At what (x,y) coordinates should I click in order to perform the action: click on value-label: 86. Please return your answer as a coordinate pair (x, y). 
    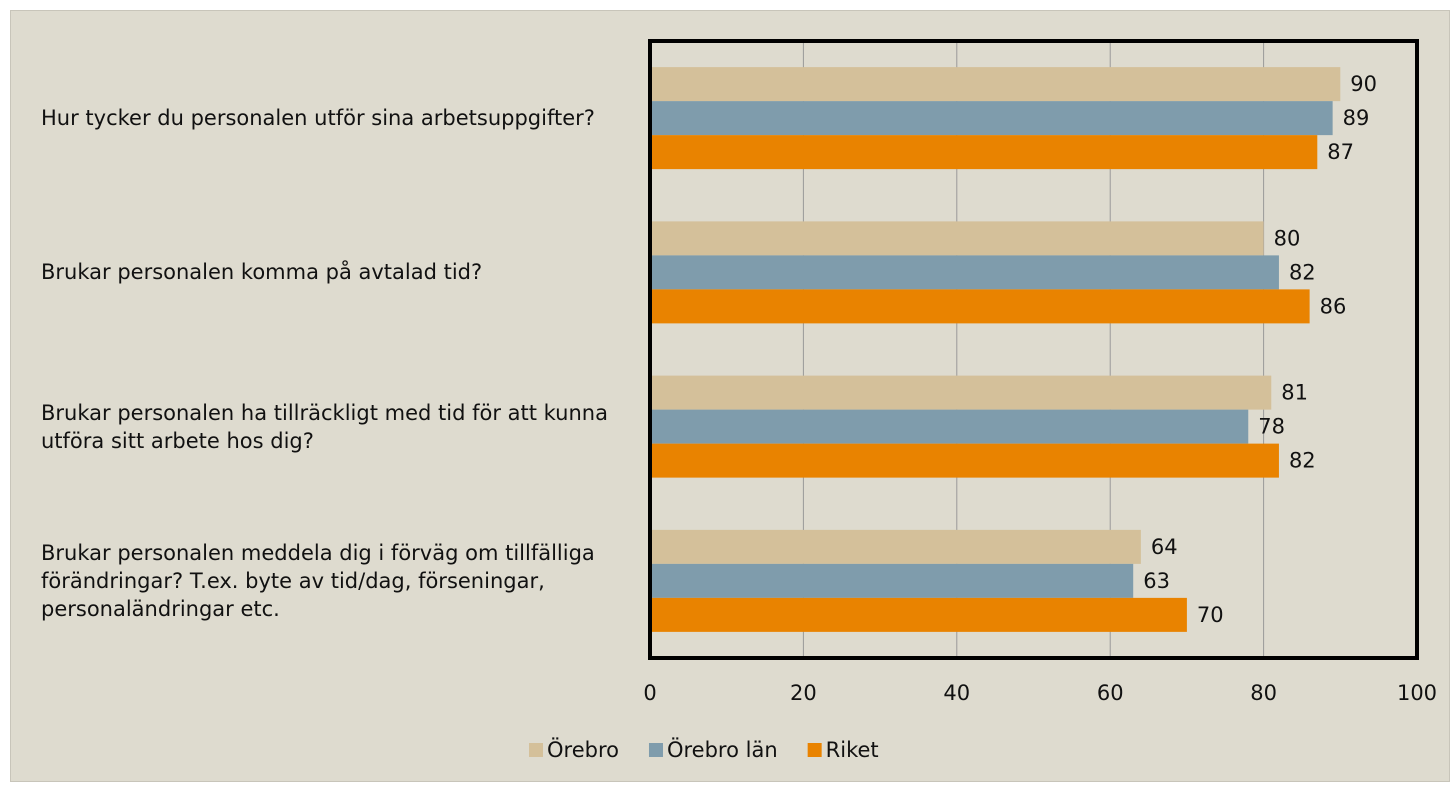
    Looking at the image, I should click on (1333, 306).